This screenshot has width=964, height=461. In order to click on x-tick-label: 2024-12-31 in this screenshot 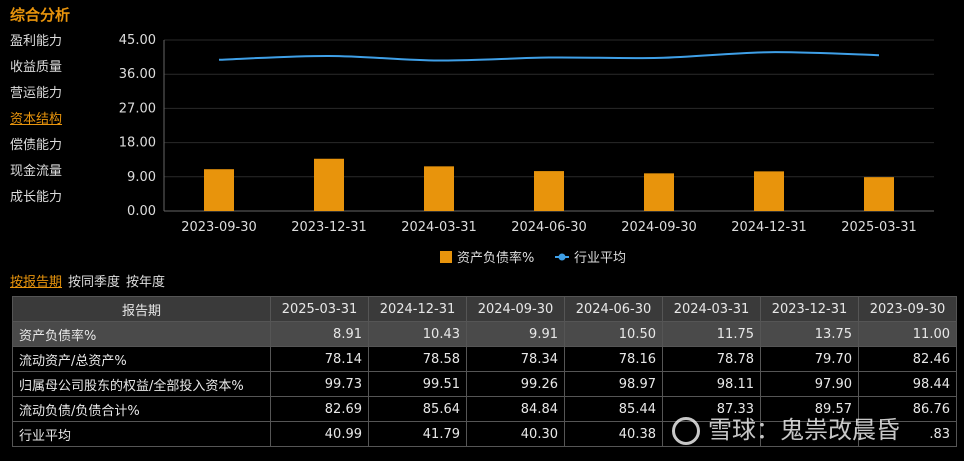, I will do `click(769, 227)`.